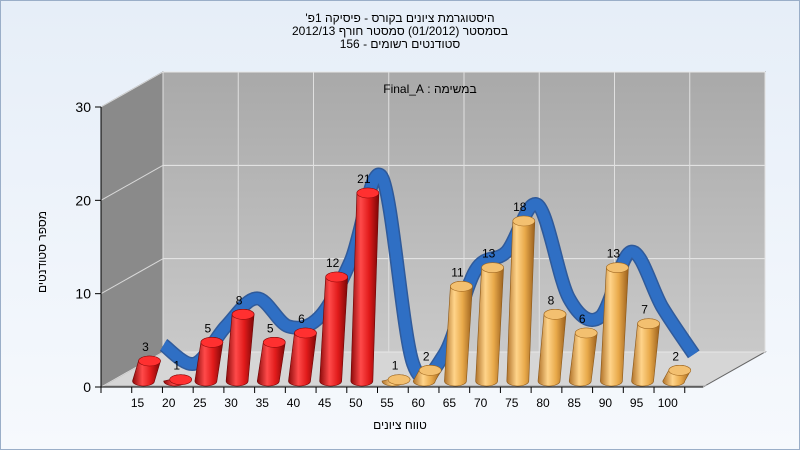 This screenshot has height=450, width=800. Describe the element at coordinates (489, 317) in the screenshot. I see `bar-70: 13` at that location.